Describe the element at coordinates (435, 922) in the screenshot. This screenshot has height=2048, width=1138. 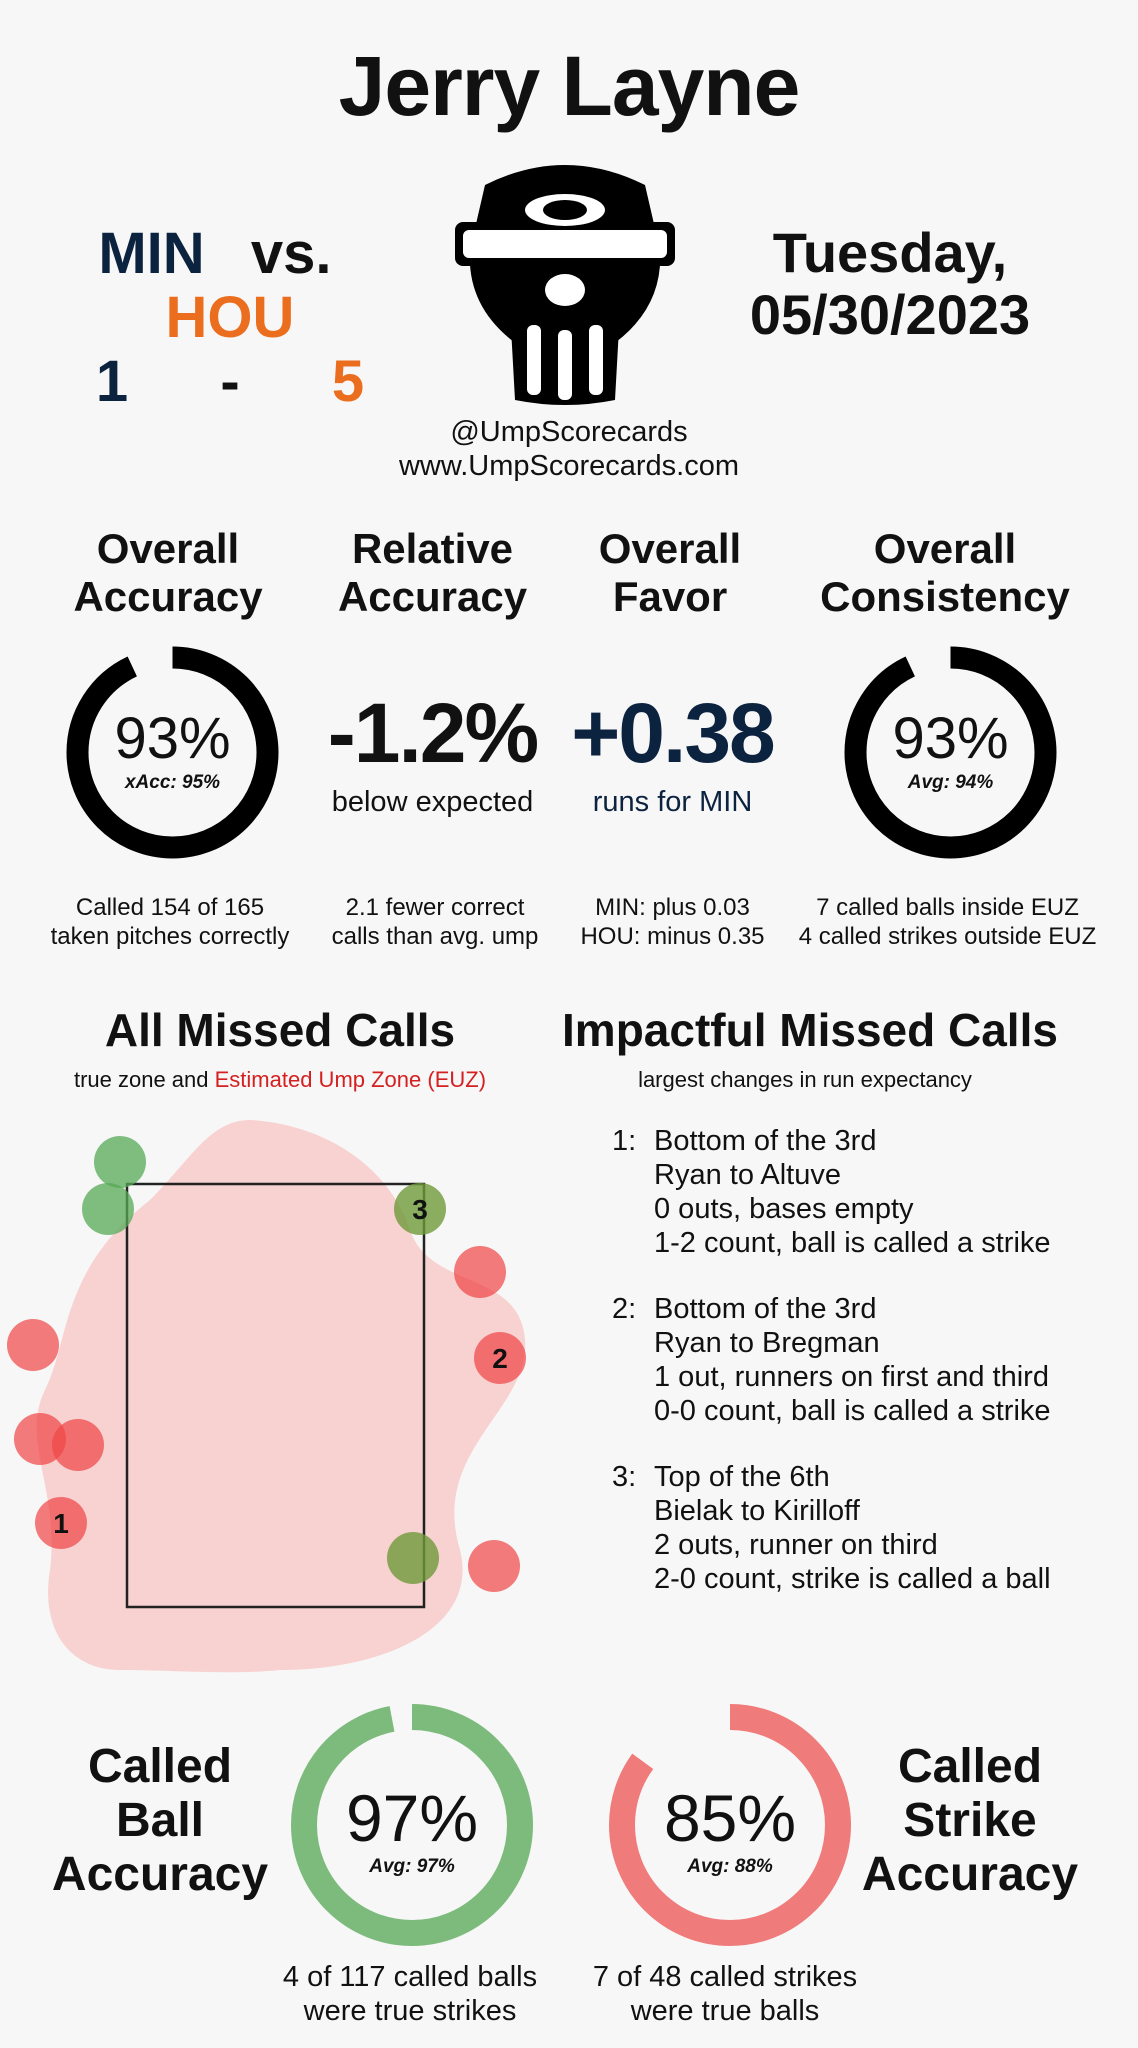
I see `relative-accuracy-foot: 2.1 fewer correct calls than avg. ump` at that location.